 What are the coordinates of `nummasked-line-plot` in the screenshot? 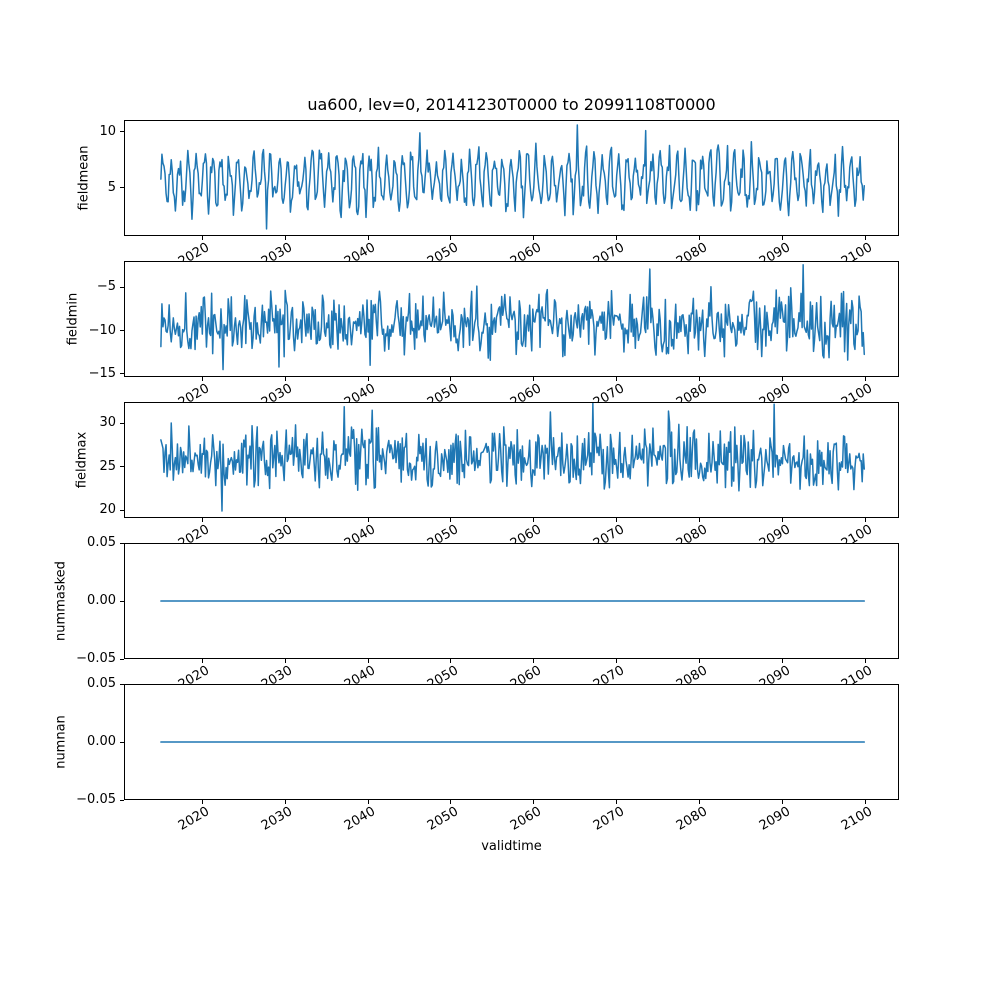 It's located at (511, 601).